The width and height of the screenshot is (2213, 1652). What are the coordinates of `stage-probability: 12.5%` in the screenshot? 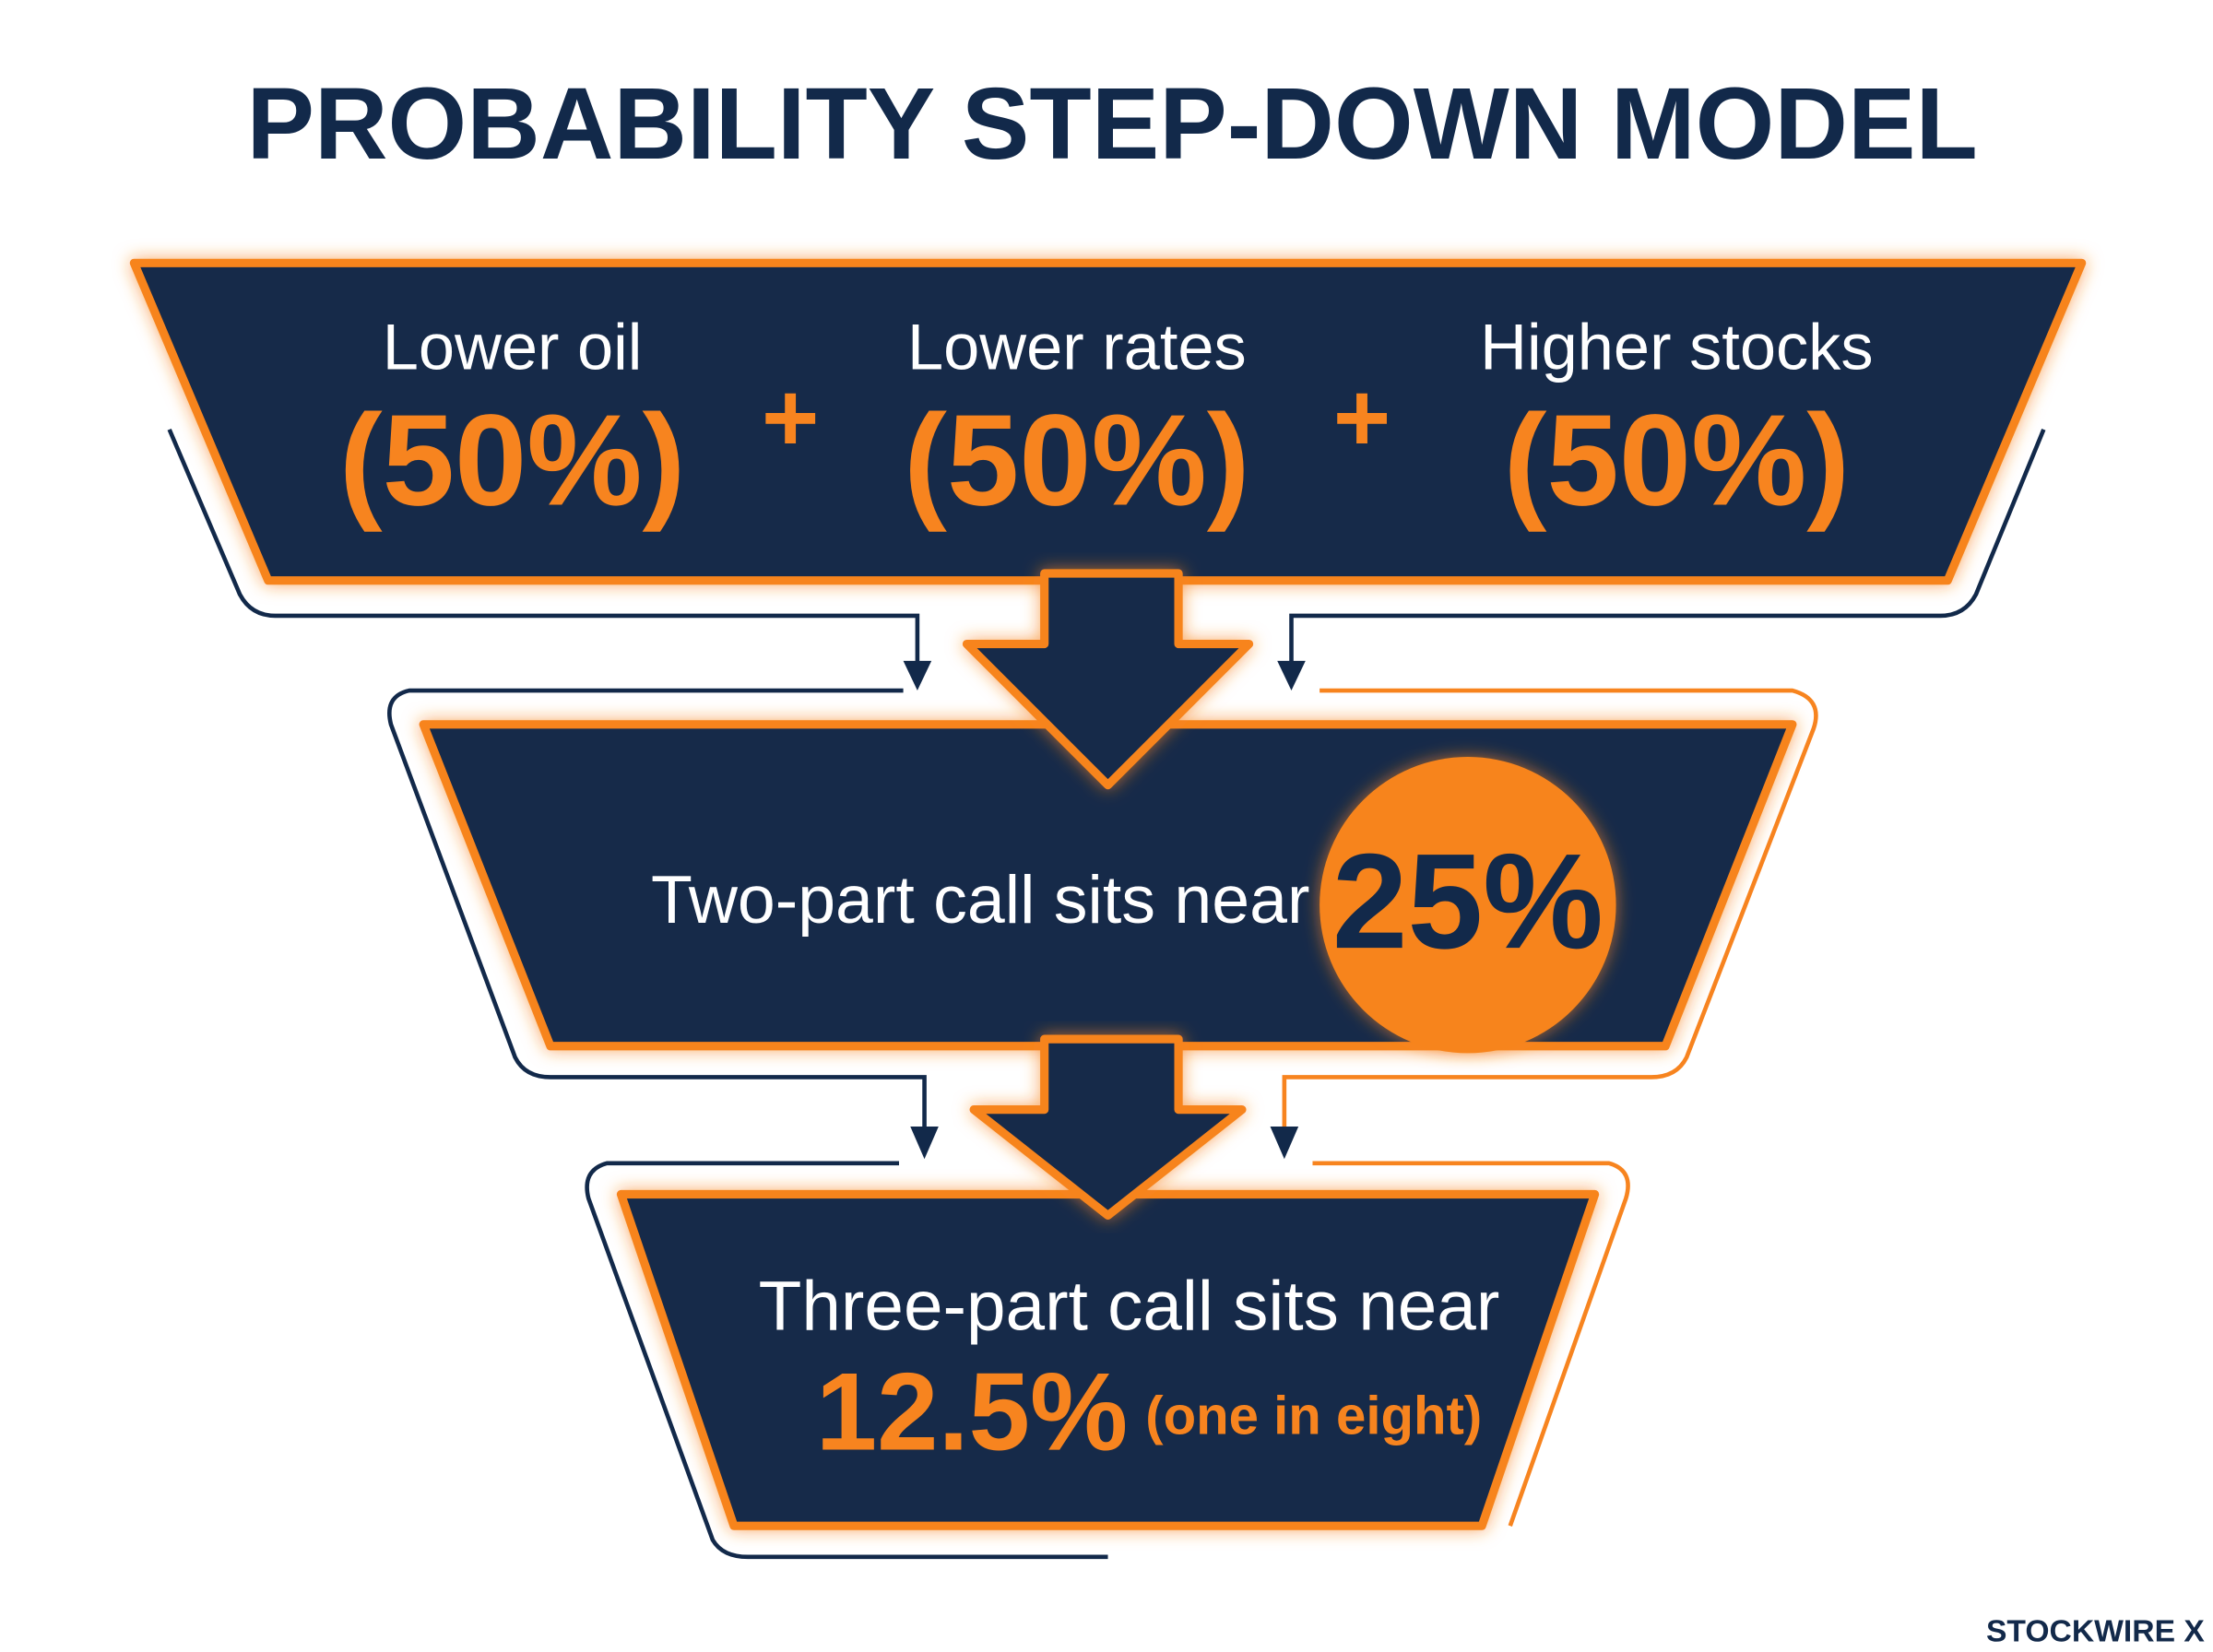 It's located at (972, 1412).